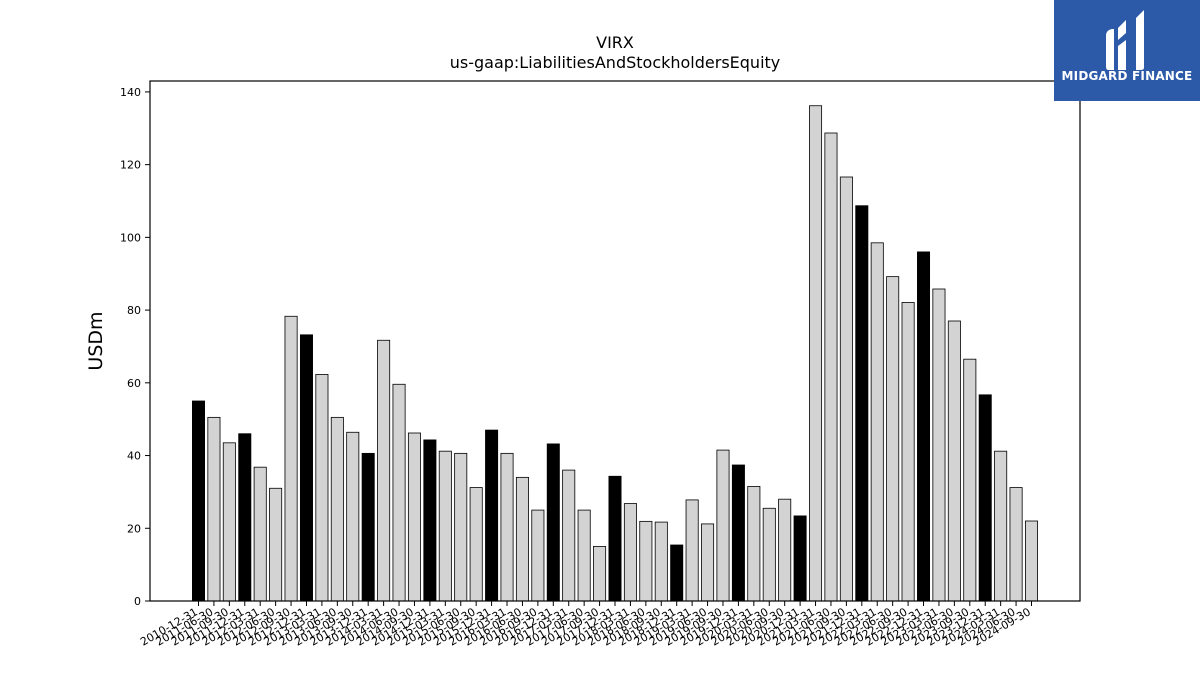  I want to click on midgard-logo-icon, so click(1125, 40).